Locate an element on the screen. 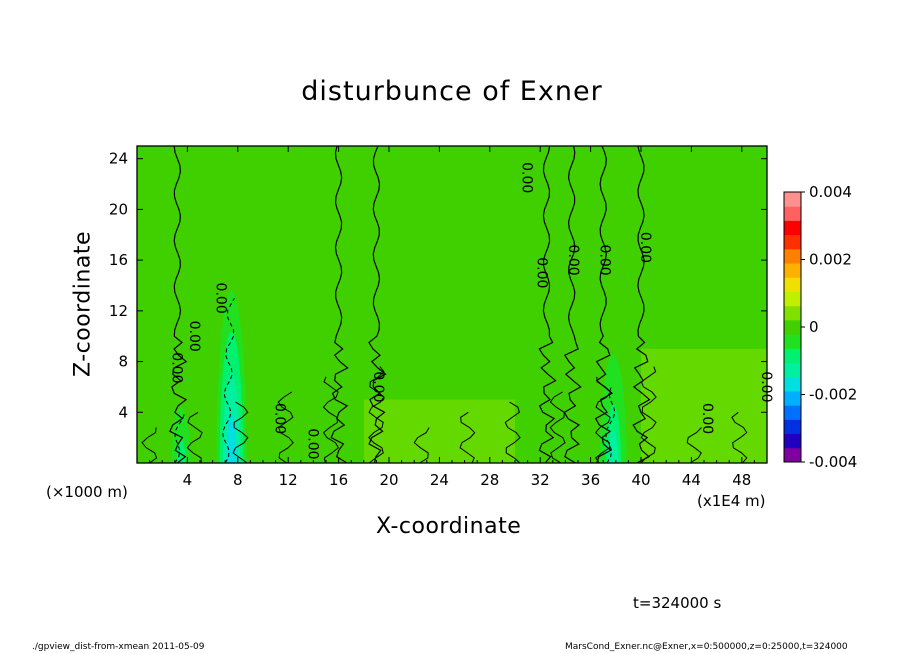  y-tick-label: 24 is located at coordinates (118, 159).